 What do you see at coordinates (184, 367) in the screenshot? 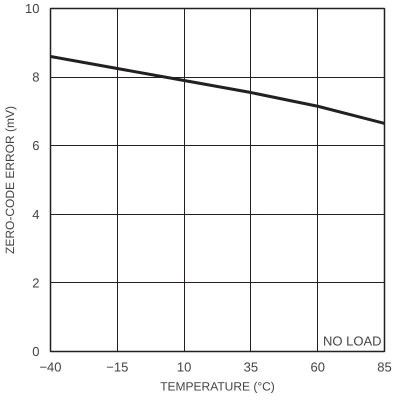
I see `x-tick-label: 10` at bounding box center [184, 367].